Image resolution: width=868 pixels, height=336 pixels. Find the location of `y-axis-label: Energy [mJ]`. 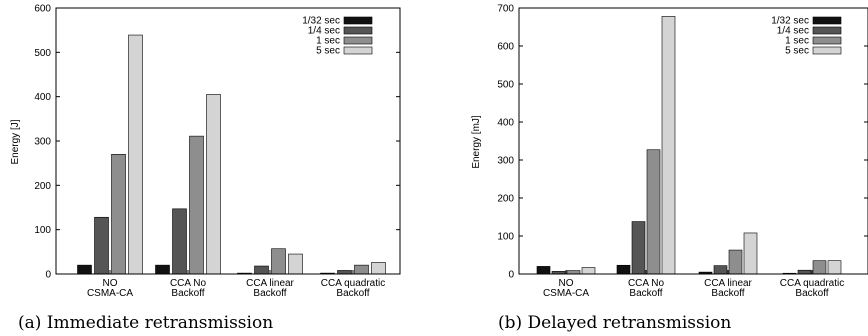

y-axis-label: Energy [mJ] is located at coordinates (476, 142).